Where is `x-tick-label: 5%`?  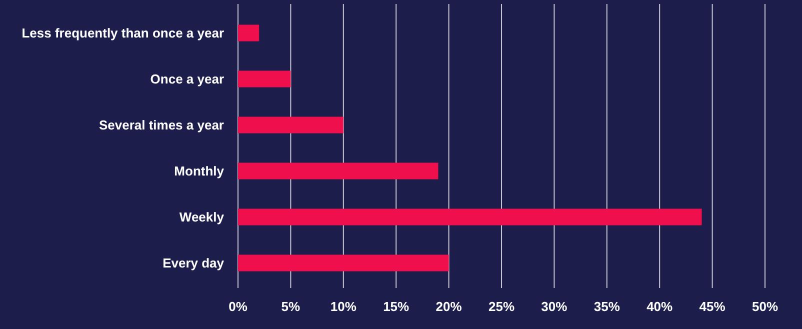
x-tick-label: 5% is located at coordinates (291, 306).